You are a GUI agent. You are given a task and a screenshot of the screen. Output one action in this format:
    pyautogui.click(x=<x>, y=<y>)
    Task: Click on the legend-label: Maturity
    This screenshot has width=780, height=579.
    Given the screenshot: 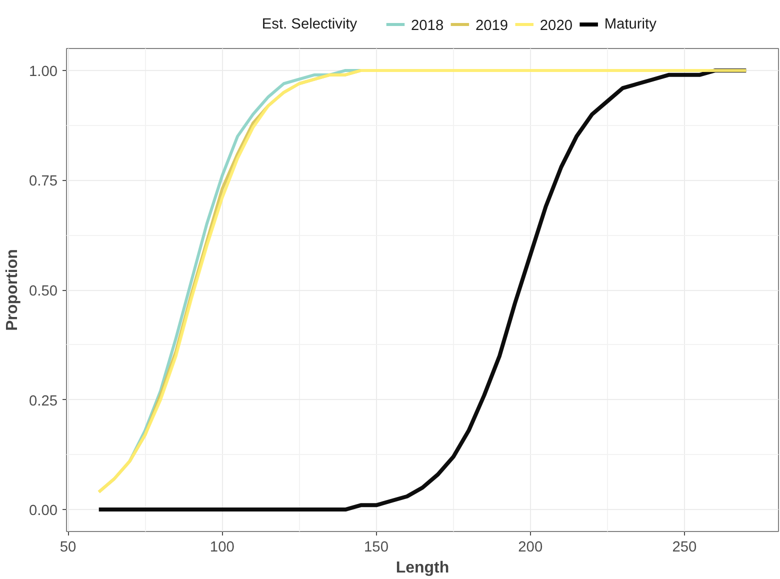 What is the action you would take?
    pyautogui.click(x=631, y=24)
    